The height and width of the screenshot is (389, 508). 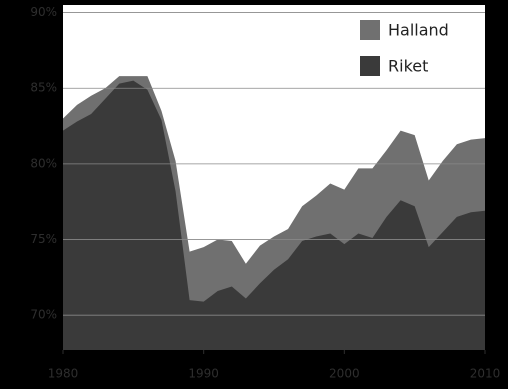 What do you see at coordinates (344, 374) in the screenshot?
I see `x-tick-label: 2000` at bounding box center [344, 374].